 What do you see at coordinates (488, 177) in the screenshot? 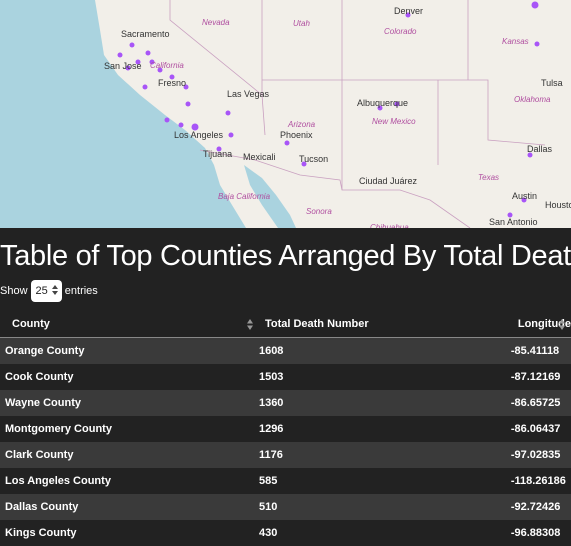
I see `region-label: Texas` at bounding box center [488, 177].